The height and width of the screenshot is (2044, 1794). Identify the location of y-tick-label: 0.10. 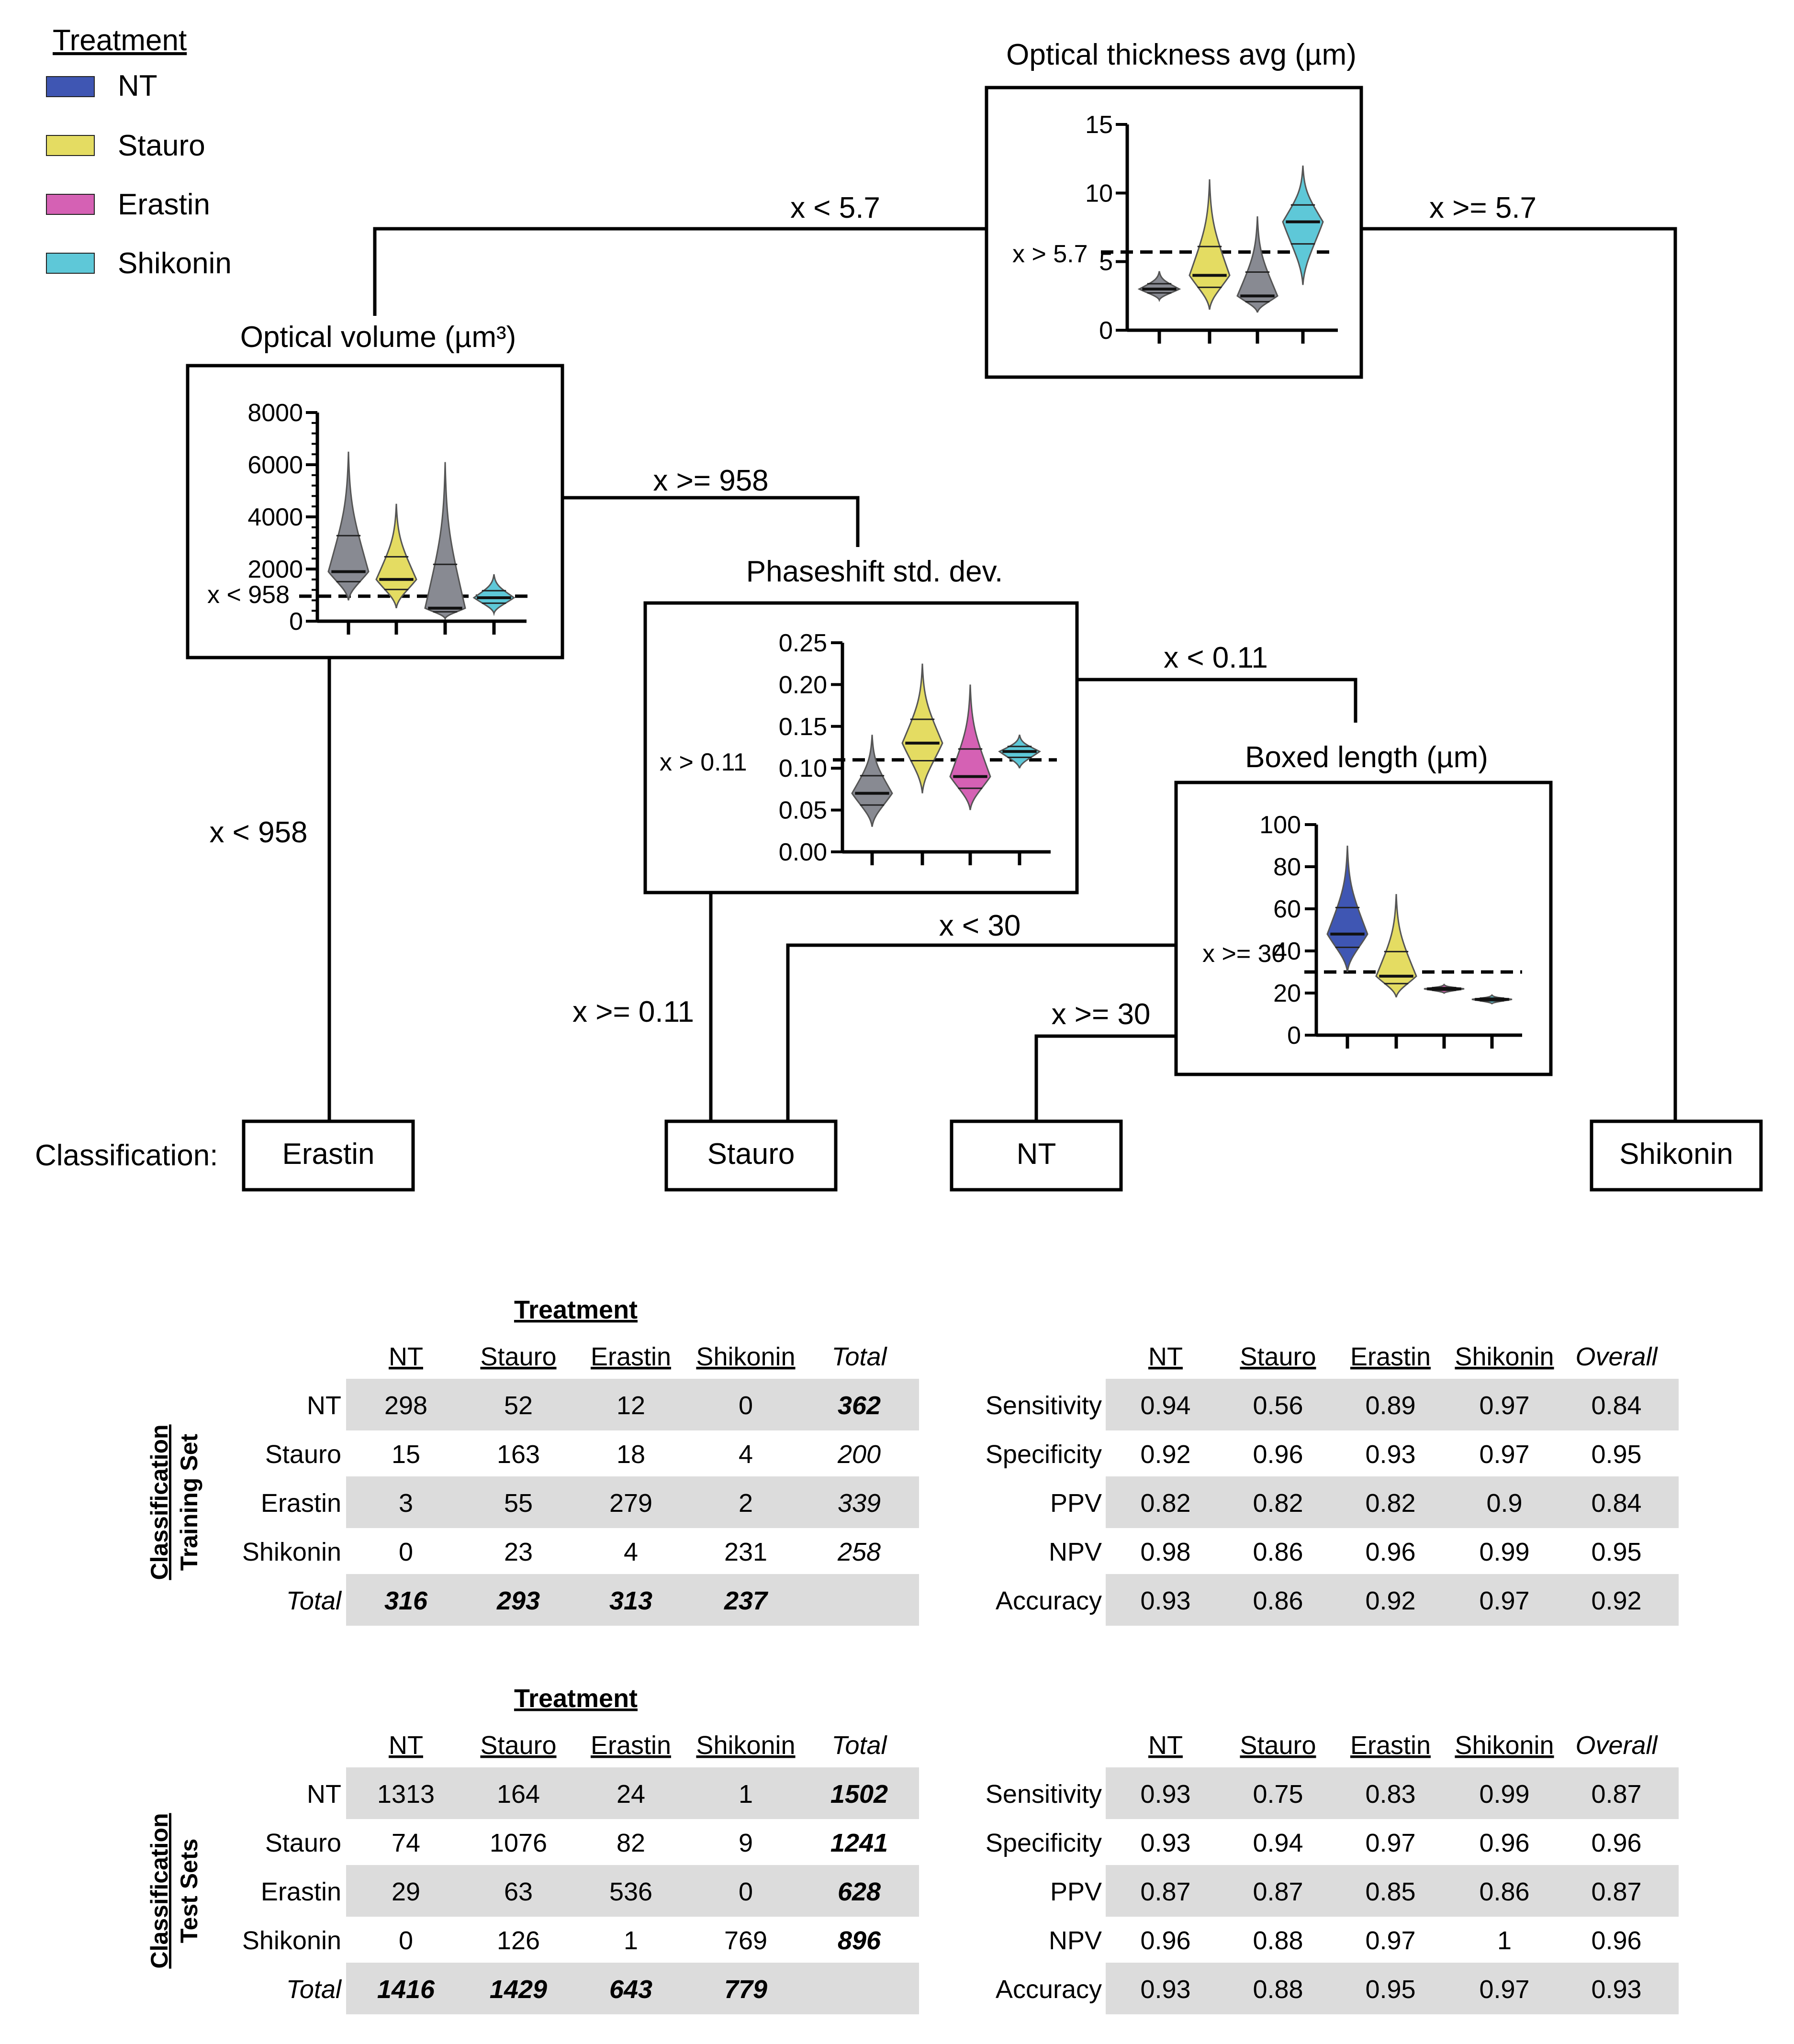
(803, 769).